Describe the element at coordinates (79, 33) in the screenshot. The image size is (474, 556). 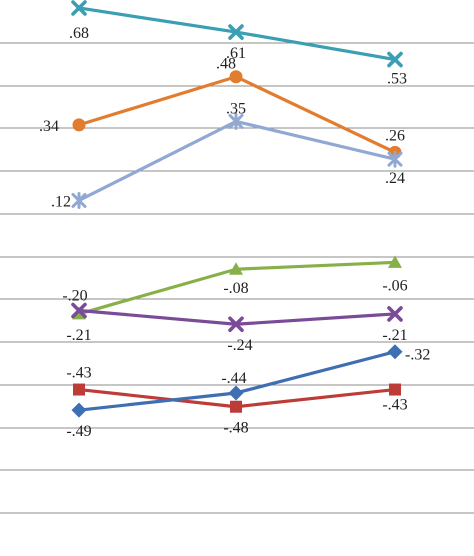
I see `series-1-label-1: .68` at that location.